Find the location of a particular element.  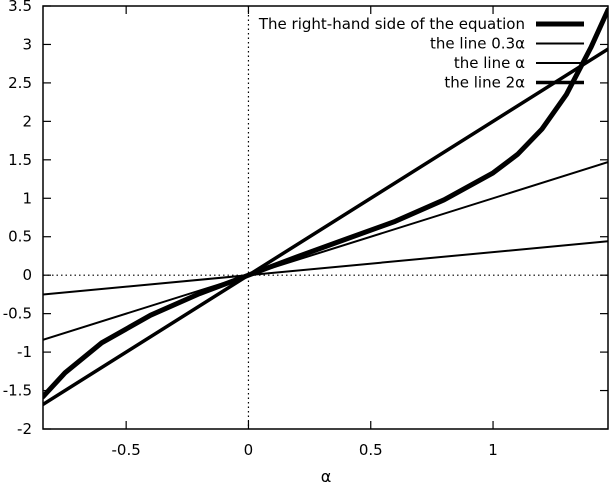

y-tick-label: 0.5 is located at coordinates (20, 237).